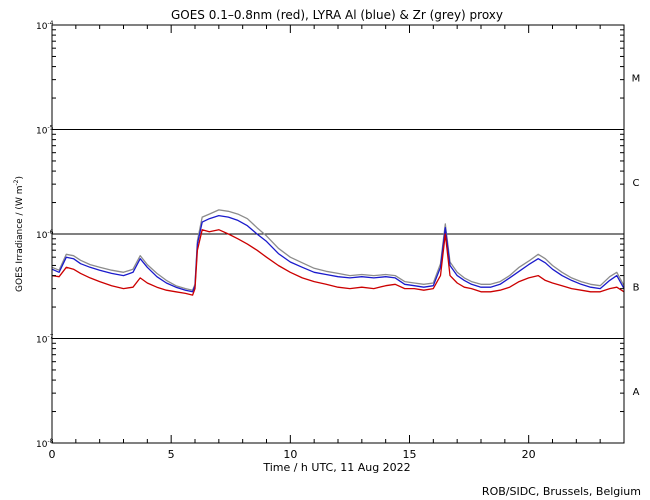 This screenshot has height=500, width=650. I want to click on flare-class-label: M, so click(636, 78).